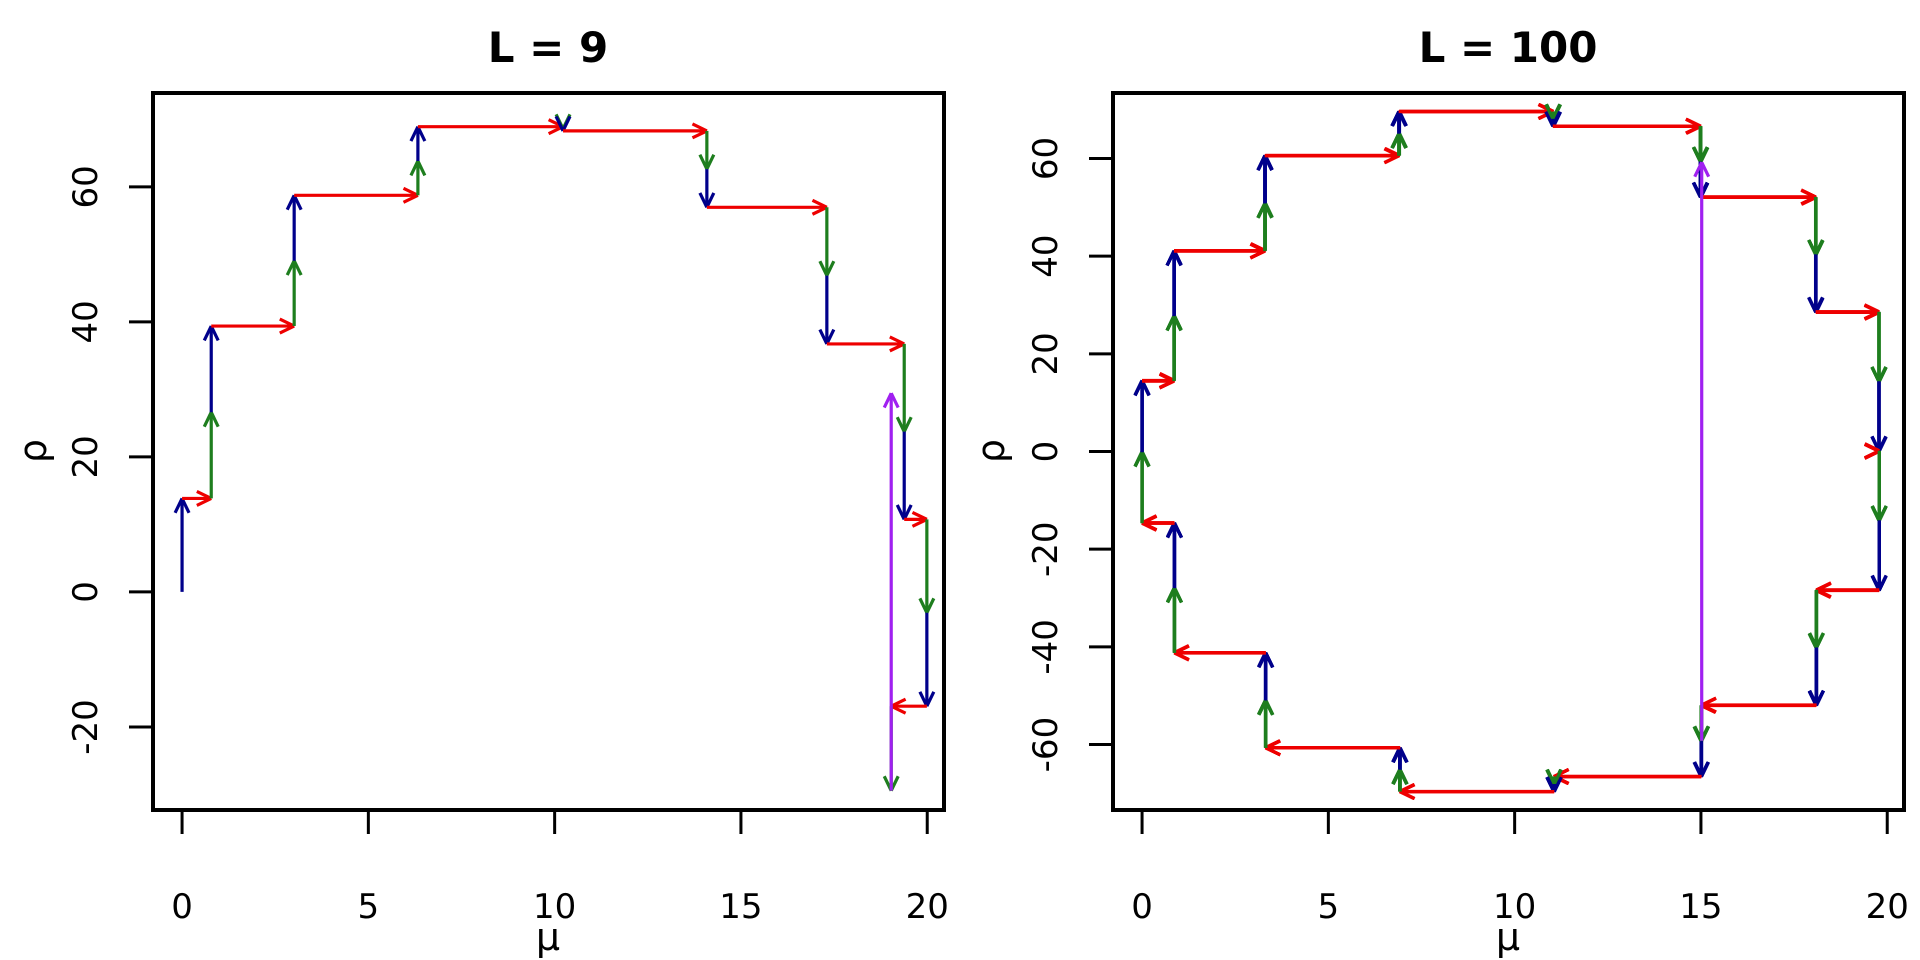 Image resolution: width=1920 pixels, height=960 pixels. What do you see at coordinates (1508, 47) in the screenshot?
I see `right-panel-title: L = 100` at bounding box center [1508, 47].